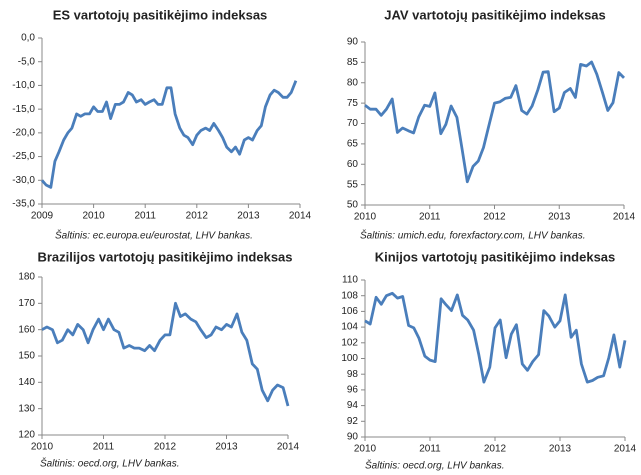  What do you see at coordinates (353, 164) in the screenshot?
I see `y-tick-label: 60` at bounding box center [353, 164].